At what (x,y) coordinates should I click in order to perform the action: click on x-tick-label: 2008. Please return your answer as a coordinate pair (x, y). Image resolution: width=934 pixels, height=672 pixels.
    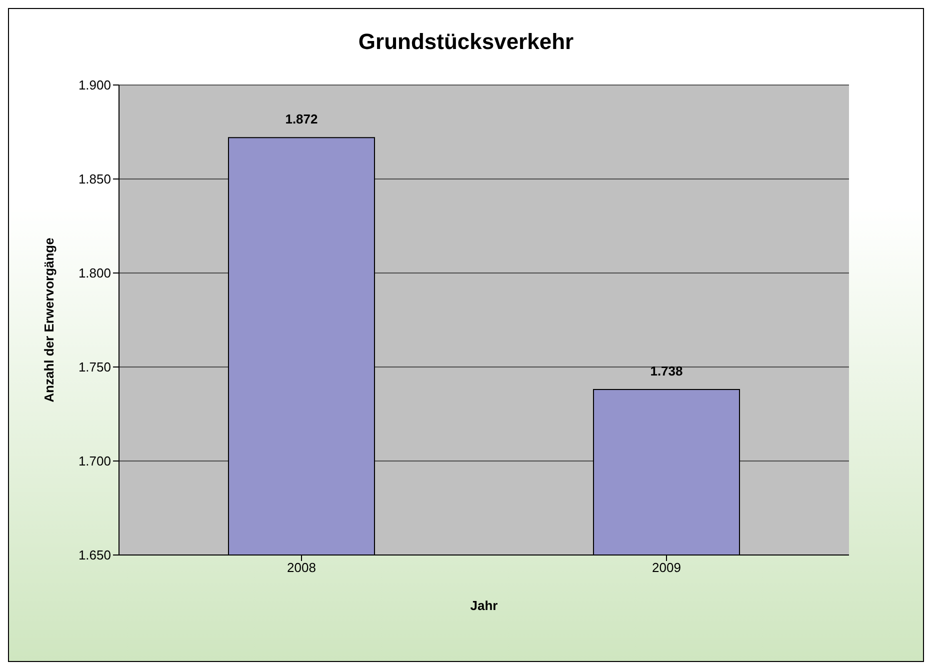
    Looking at the image, I should click on (301, 568).